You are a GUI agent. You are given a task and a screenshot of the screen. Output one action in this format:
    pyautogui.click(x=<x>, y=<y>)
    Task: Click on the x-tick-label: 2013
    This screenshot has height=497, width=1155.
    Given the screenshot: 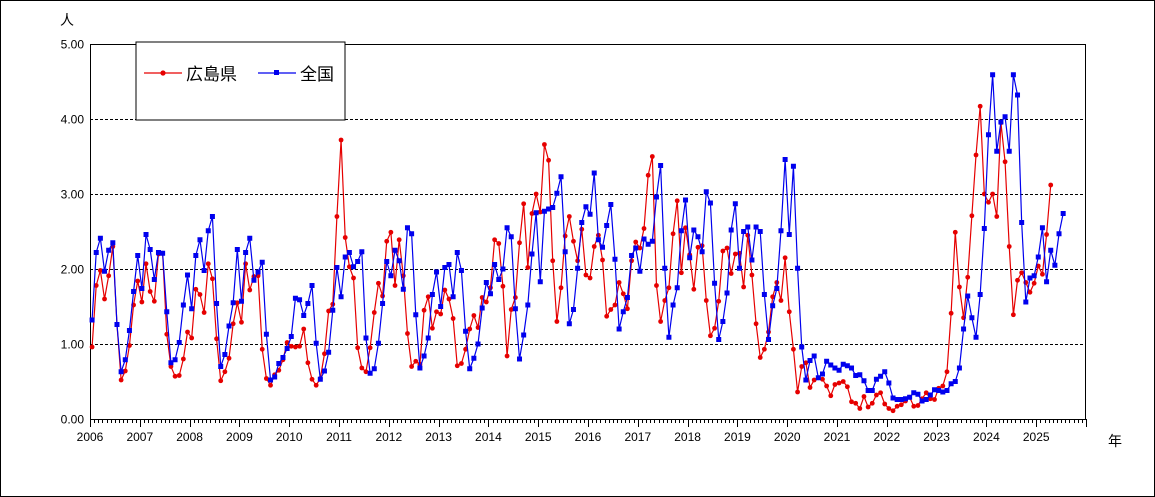 What is the action you would take?
    pyautogui.click(x=438, y=437)
    